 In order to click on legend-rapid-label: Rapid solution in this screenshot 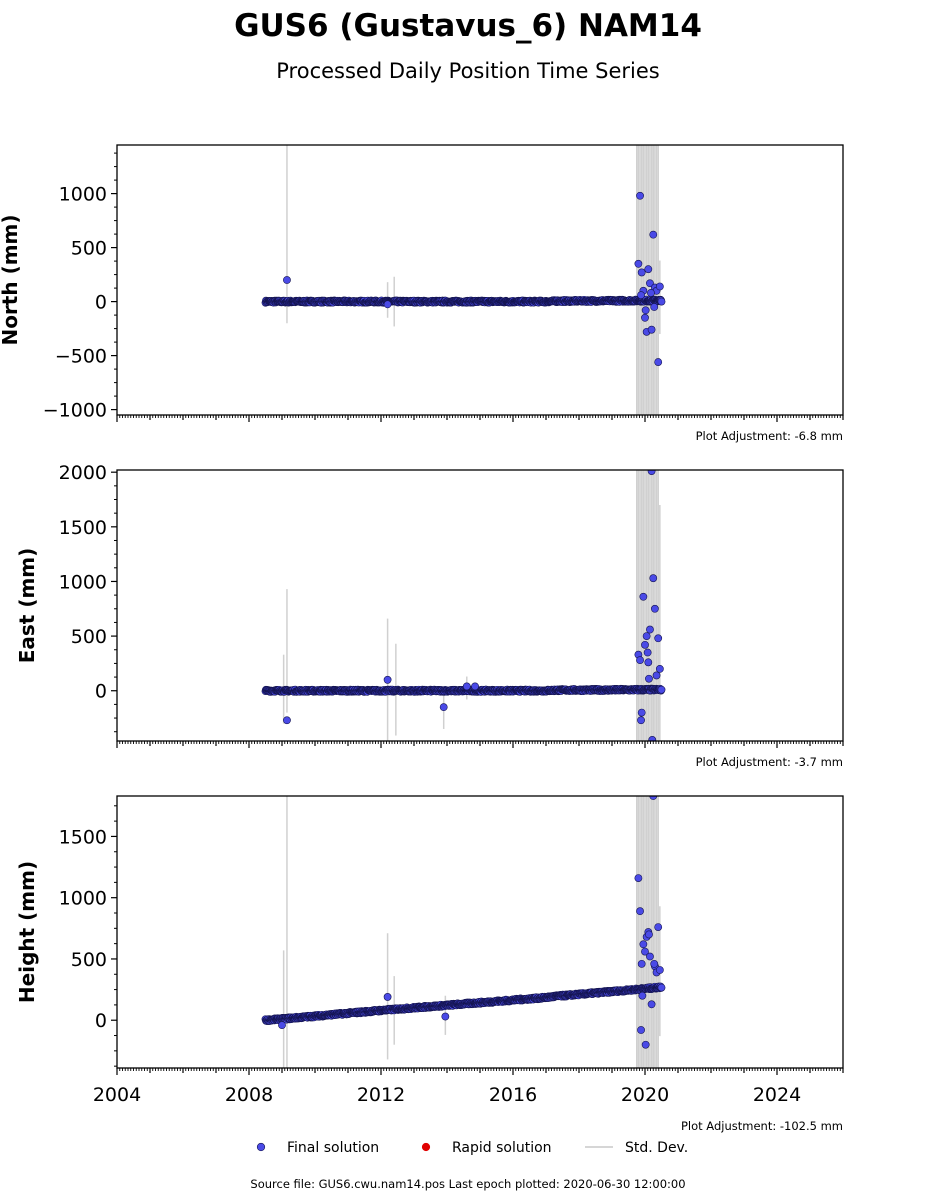, I will do `click(502, 1148)`.